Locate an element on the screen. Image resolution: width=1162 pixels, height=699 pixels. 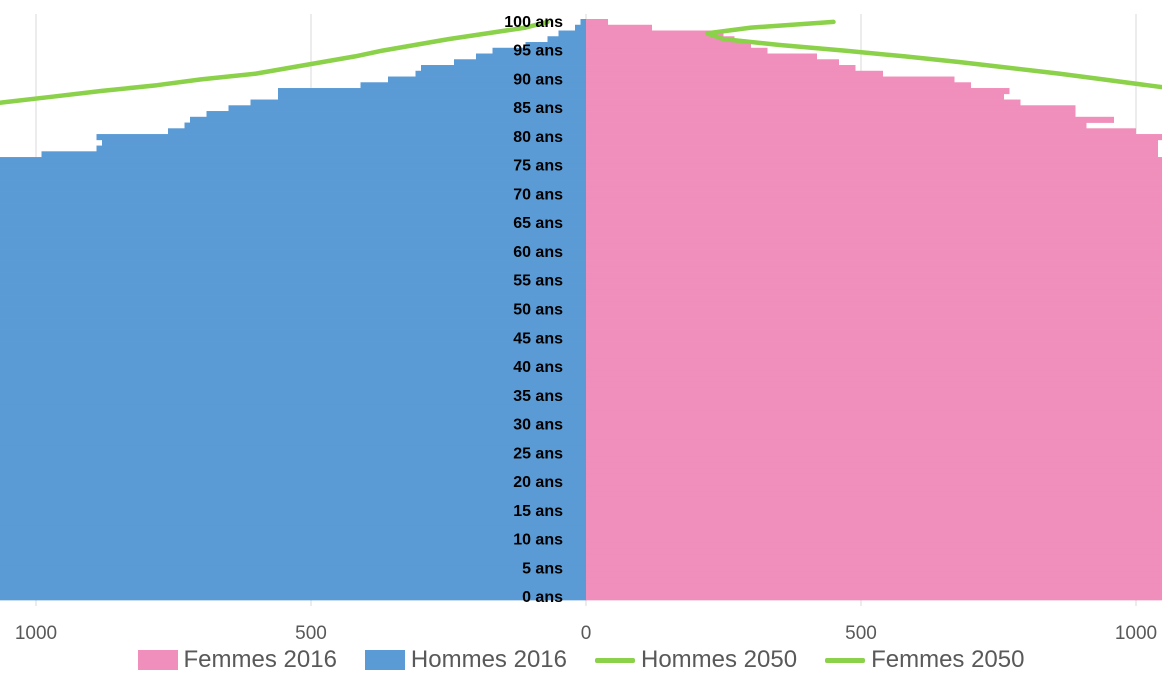
age-label-95: 95 ans is located at coordinates (538, 51).